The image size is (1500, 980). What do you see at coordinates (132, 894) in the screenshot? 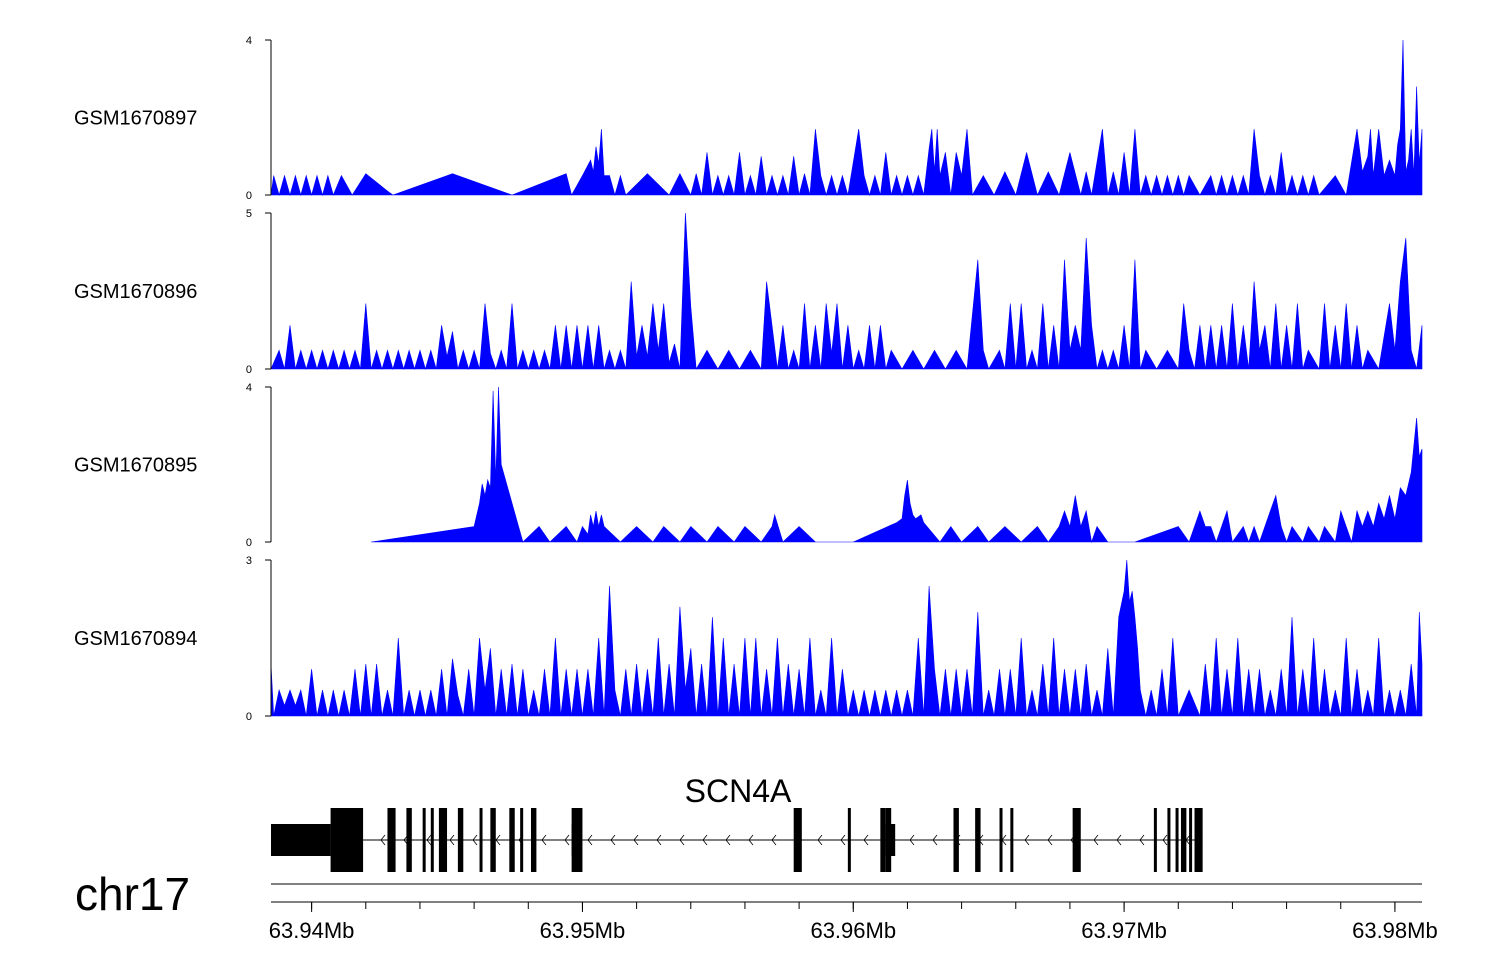
I see `chromosome-label: chr17` at bounding box center [132, 894].